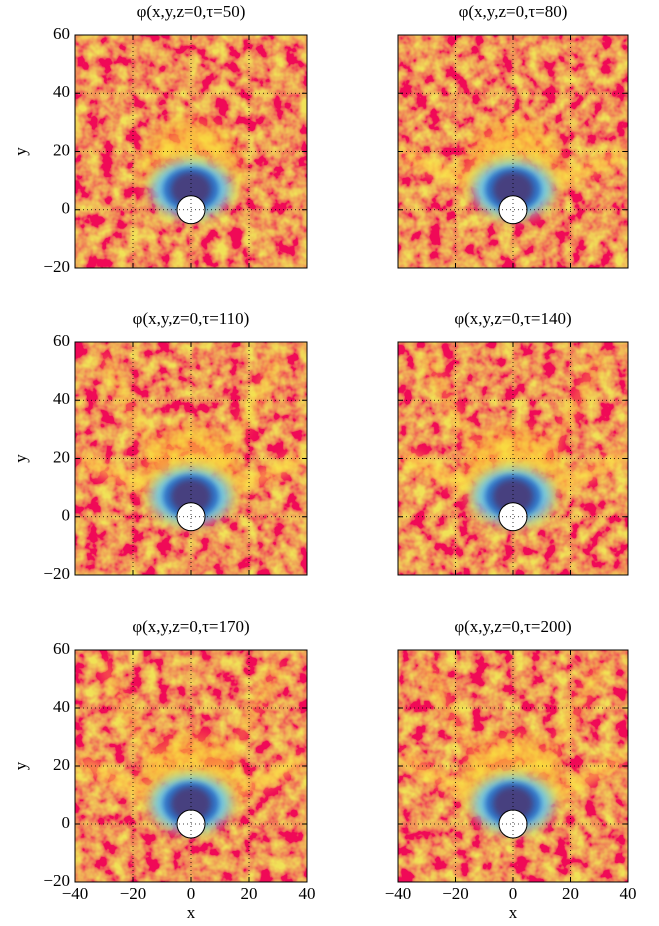 The width and height of the screenshot is (659, 926). What do you see at coordinates (512, 318) in the screenshot?
I see `panel-title: φ(x,y,z=0,τ=140)` at bounding box center [512, 318].